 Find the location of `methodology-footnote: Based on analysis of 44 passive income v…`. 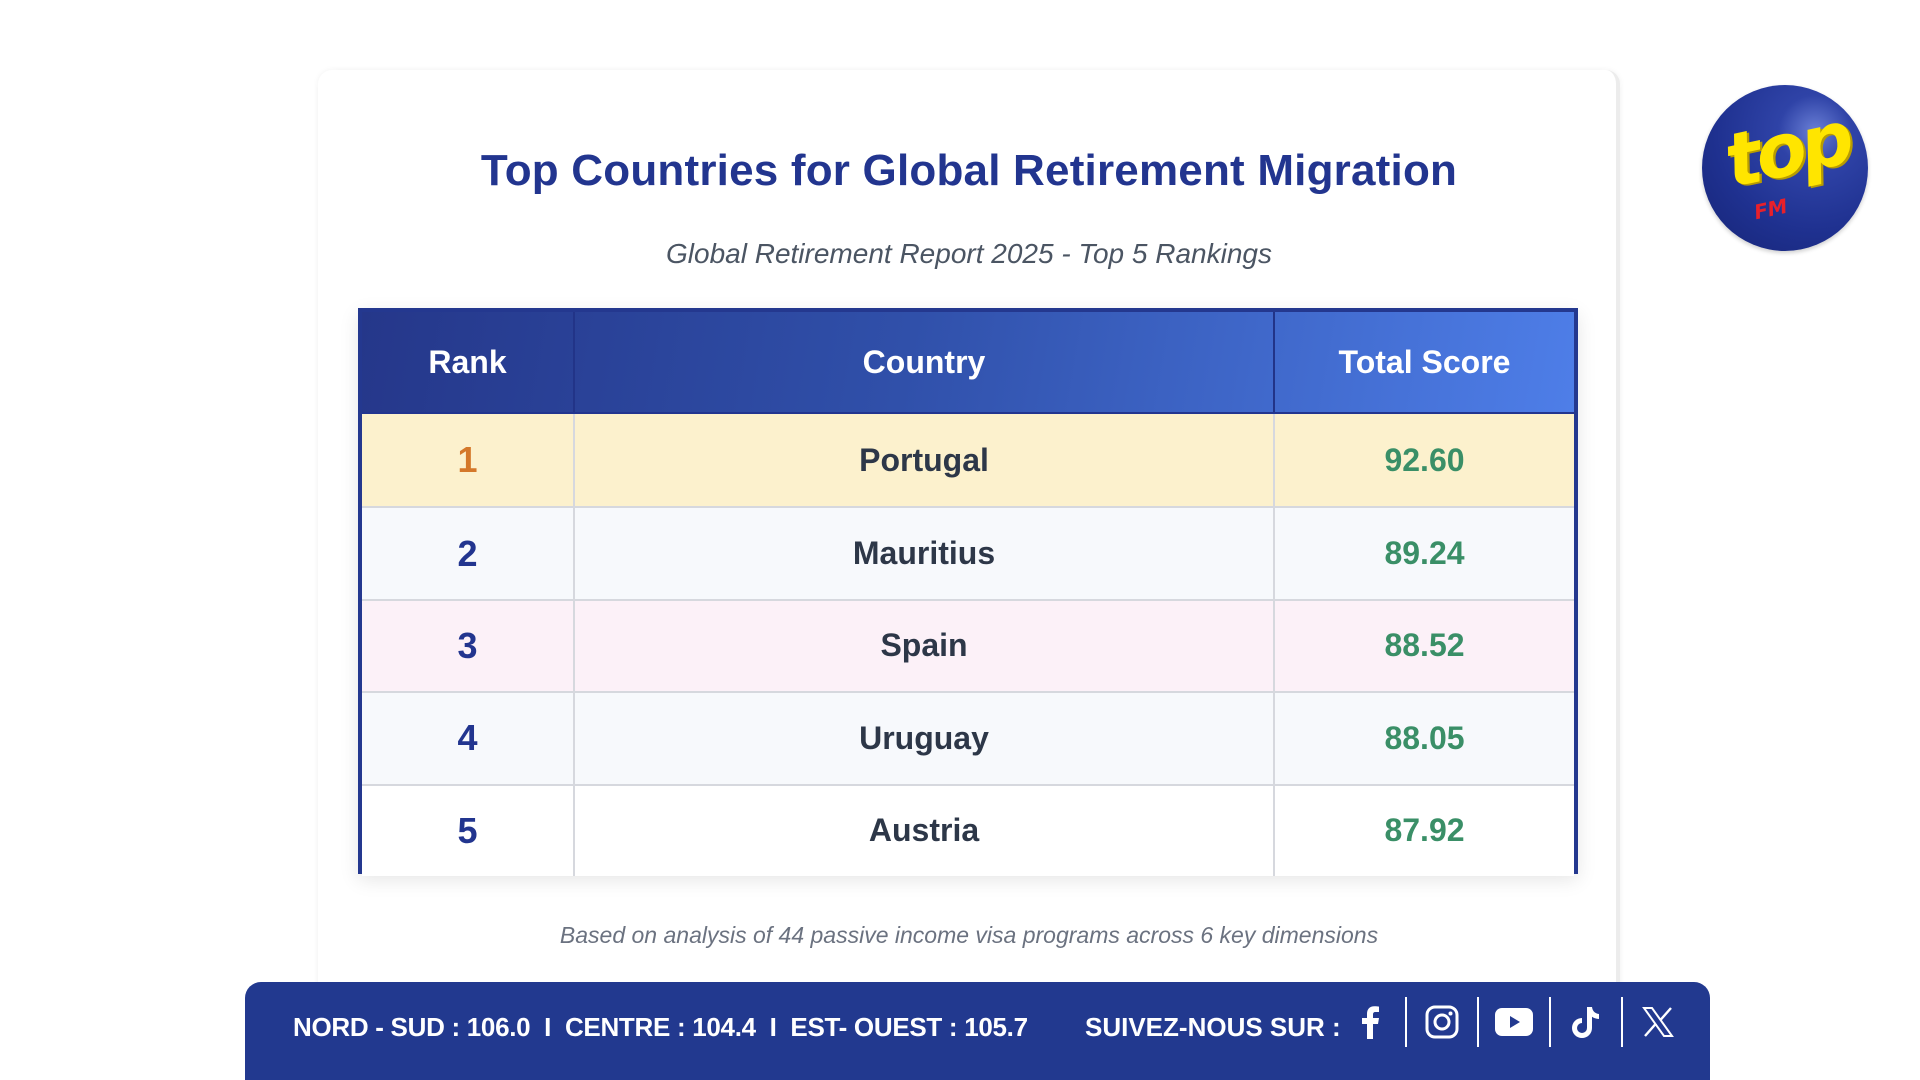

methodology-footnote: Based on analysis of 44 passive income v… is located at coordinates (969, 935).